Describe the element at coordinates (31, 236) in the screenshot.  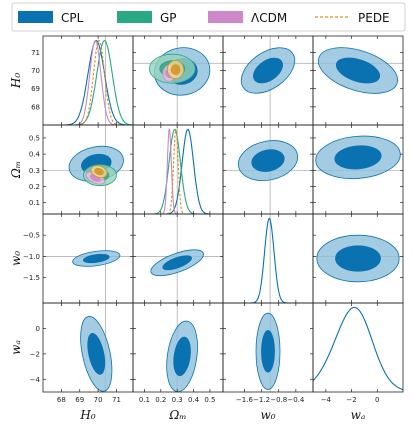
I see `y-tick-label: −0.5` at that location.